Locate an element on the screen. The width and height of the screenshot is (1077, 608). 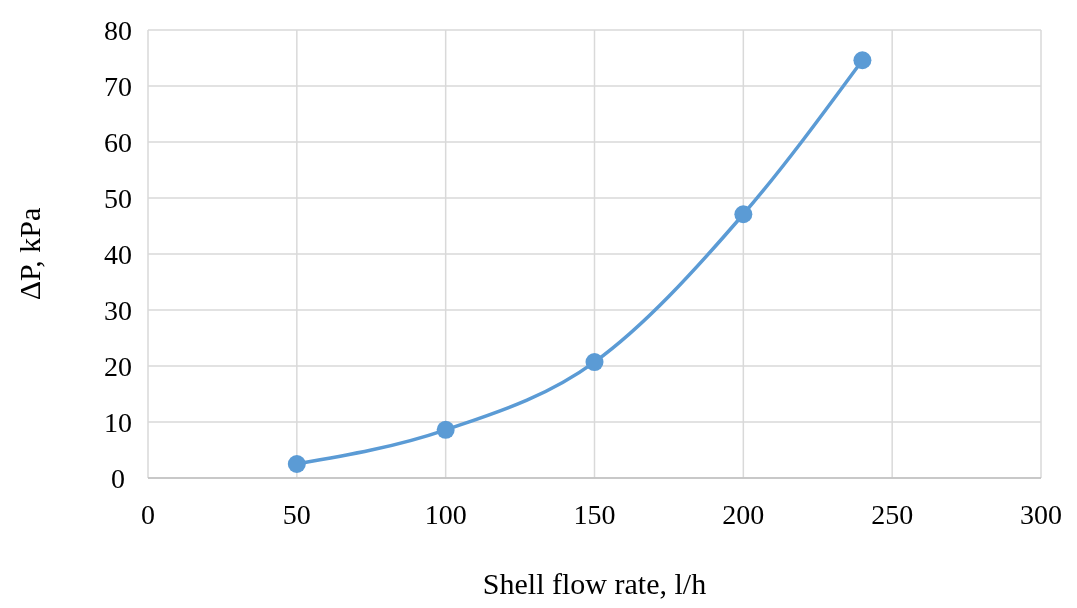
x-tick-label: 250 is located at coordinates (892, 514).